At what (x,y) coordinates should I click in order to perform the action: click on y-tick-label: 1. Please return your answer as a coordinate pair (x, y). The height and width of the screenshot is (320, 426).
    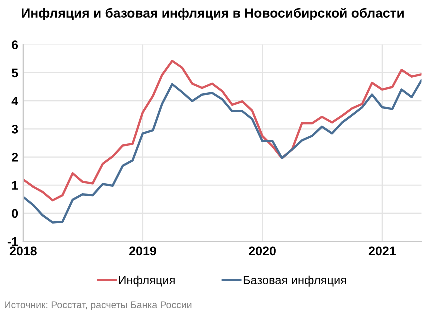
    Looking at the image, I should click on (15, 185).